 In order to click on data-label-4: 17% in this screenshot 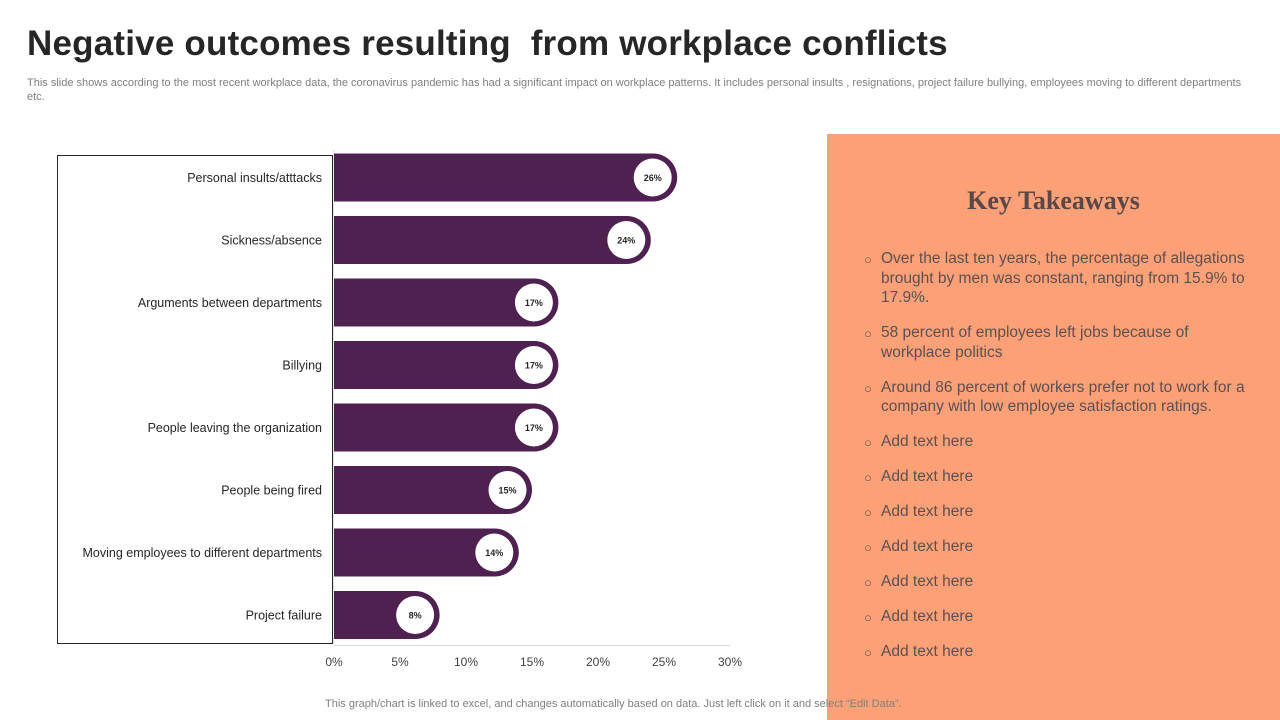, I will do `click(534, 366)`.